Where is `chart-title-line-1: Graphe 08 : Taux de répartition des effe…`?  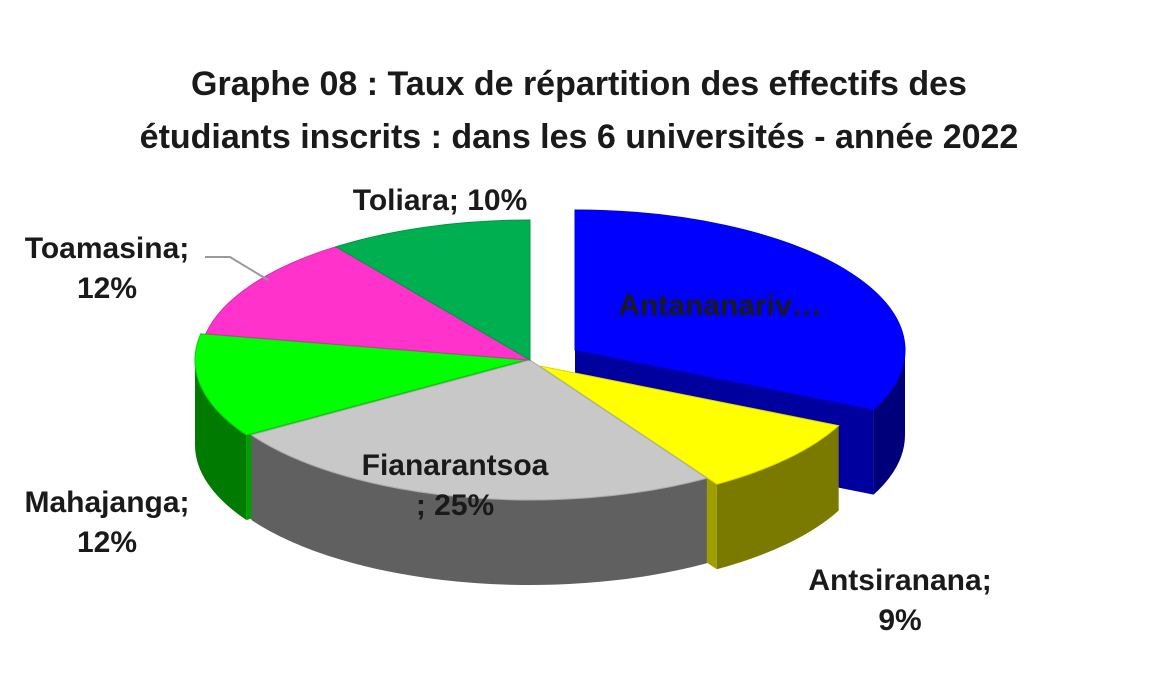 chart-title-line-1: Graphe 08 : Taux de répartition des effe… is located at coordinates (579, 84).